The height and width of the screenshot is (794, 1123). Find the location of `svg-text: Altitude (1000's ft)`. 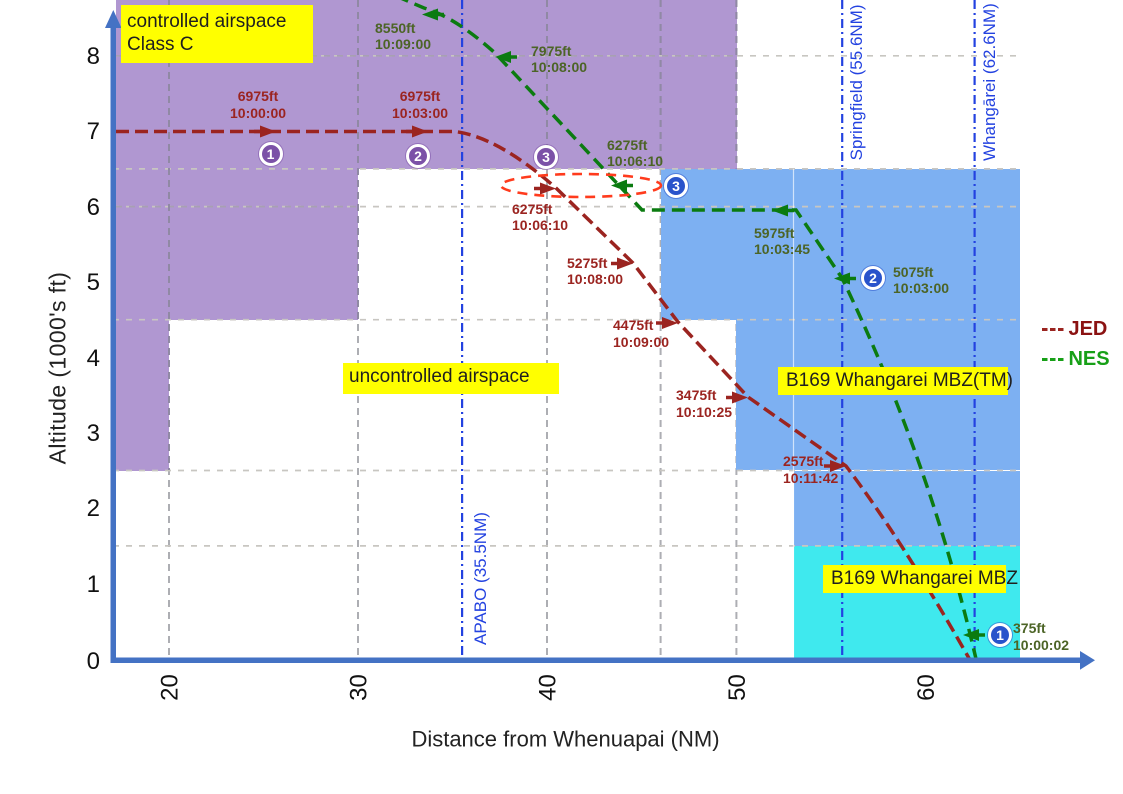

svg-text: Altitude (1000's ft) is located at coordinates (57, 368).